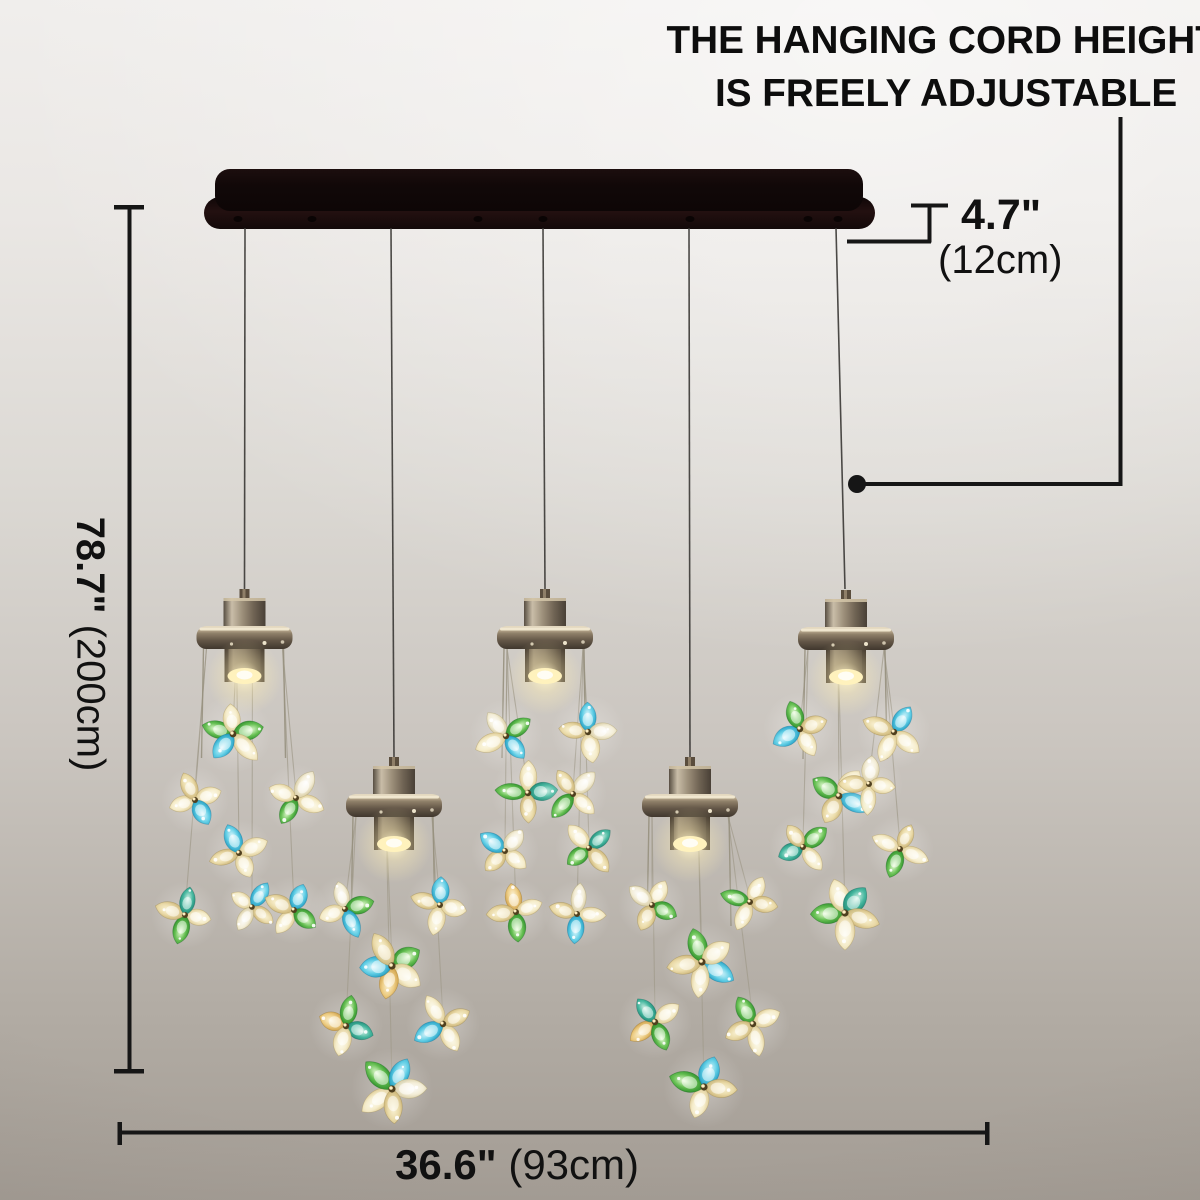  I want to click on svg-text: 36.6" (93cm), so click(517, 1164).